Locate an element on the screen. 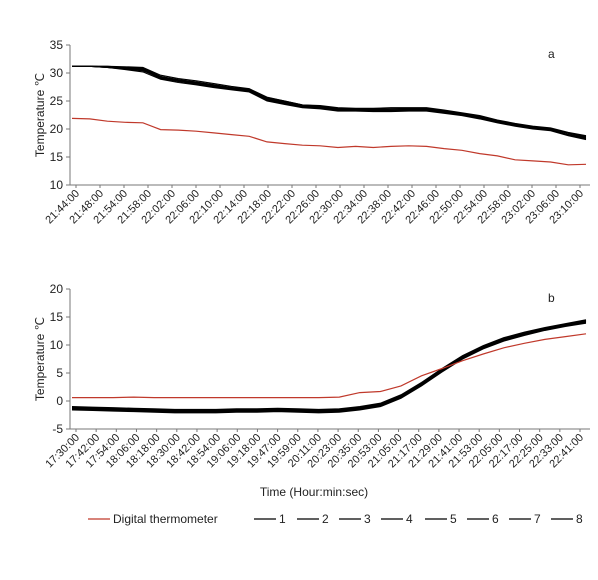 The image size is (598, 580). y-tick-label: 5 is located at coordinates (59, 373).